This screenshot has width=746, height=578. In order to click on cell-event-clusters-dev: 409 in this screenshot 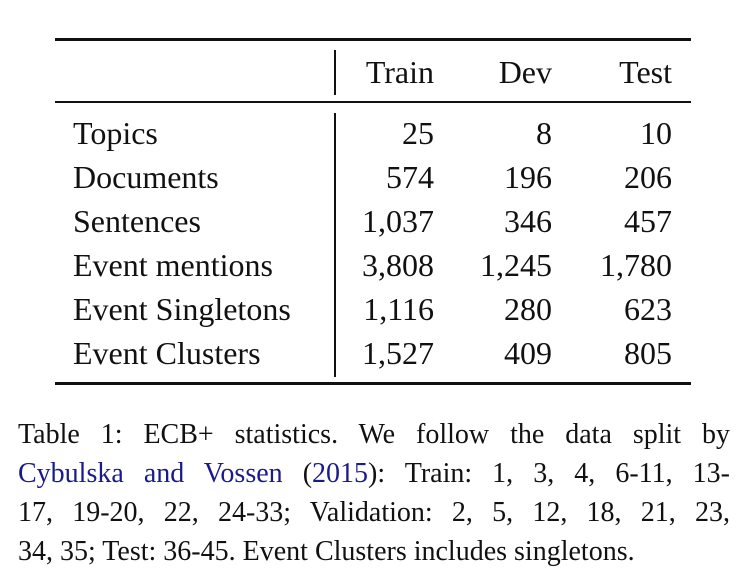, I will do `click(528, 353)`.